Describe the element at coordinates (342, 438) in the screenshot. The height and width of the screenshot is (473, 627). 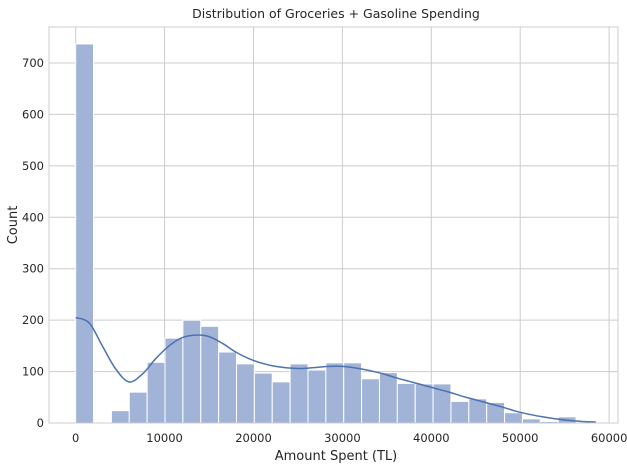
I see `x-tick-label: 30000` at that location.